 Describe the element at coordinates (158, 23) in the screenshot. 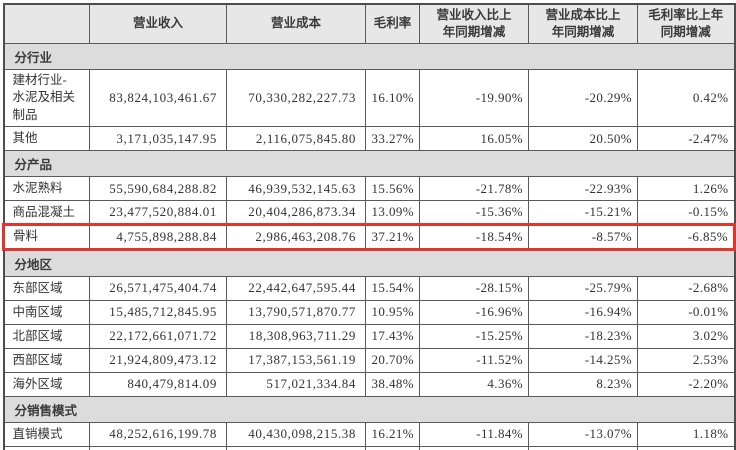

I see `header-revenue: 营业收入` at that location.